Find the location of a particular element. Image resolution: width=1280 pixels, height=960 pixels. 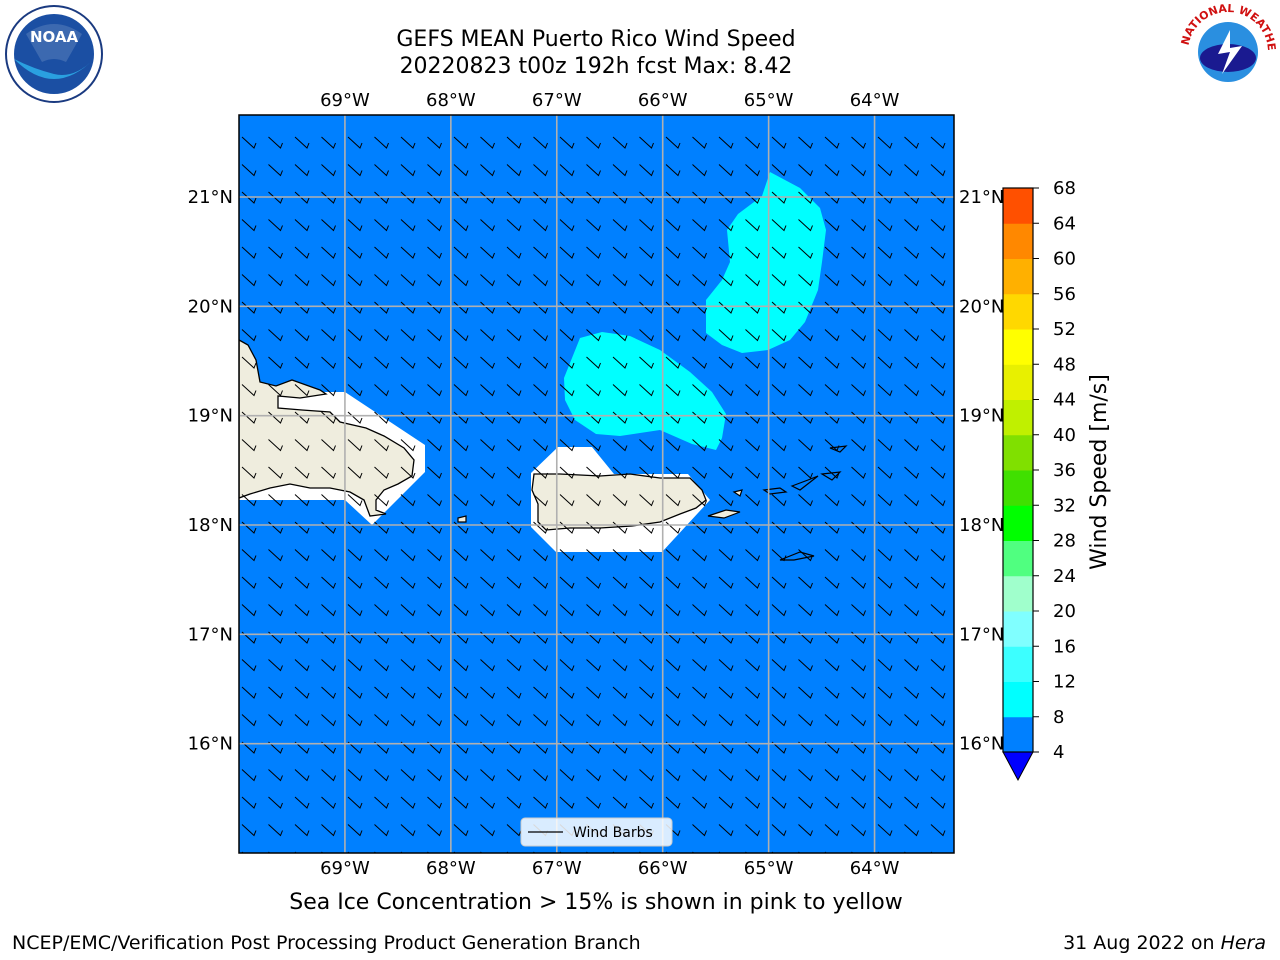

lon-label-bottom: 65°W is located at coordinates (769, 868).